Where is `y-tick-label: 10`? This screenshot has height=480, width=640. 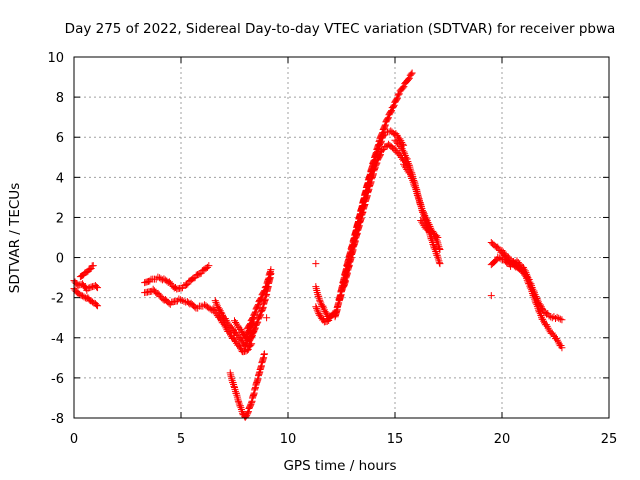 y-tick-label: 10 is located at coordinates (55, 58).